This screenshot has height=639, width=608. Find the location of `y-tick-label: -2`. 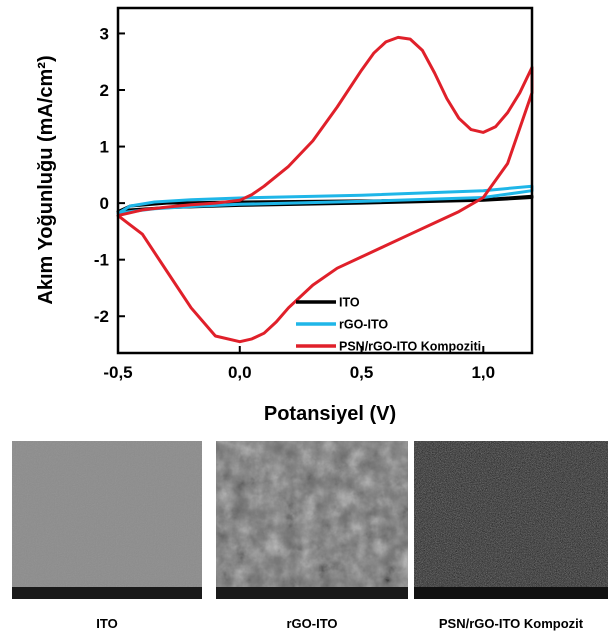

y-tick-label: -2 is located at coordinates (101, 316).